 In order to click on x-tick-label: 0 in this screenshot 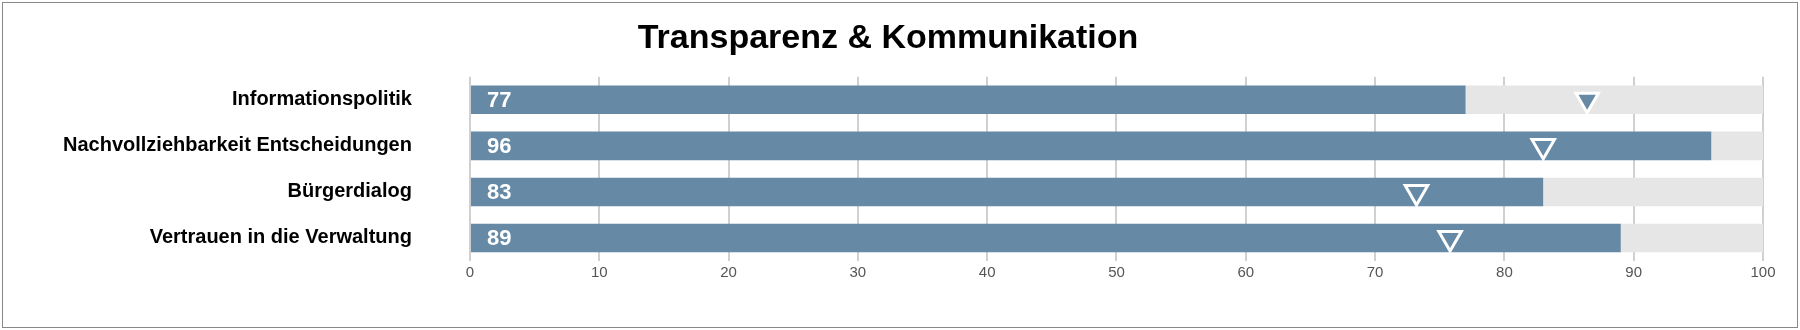, I will do `click(470, 272)`.